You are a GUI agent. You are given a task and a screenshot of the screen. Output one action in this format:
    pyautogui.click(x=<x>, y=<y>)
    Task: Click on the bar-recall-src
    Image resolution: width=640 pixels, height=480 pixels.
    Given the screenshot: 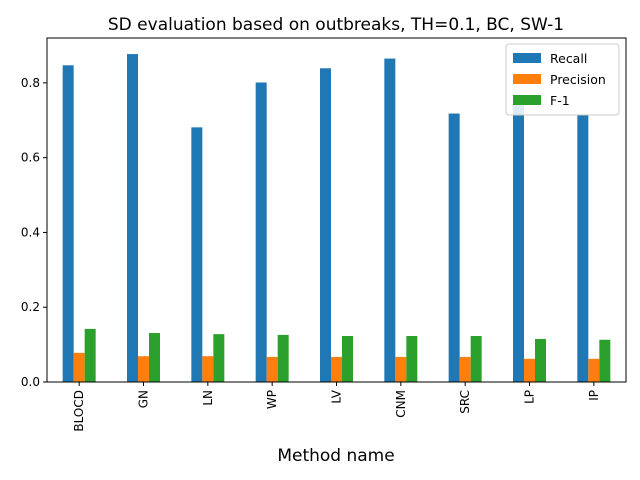 What is the action you would take?
    pyautogui.click(x=454, y=248)
    